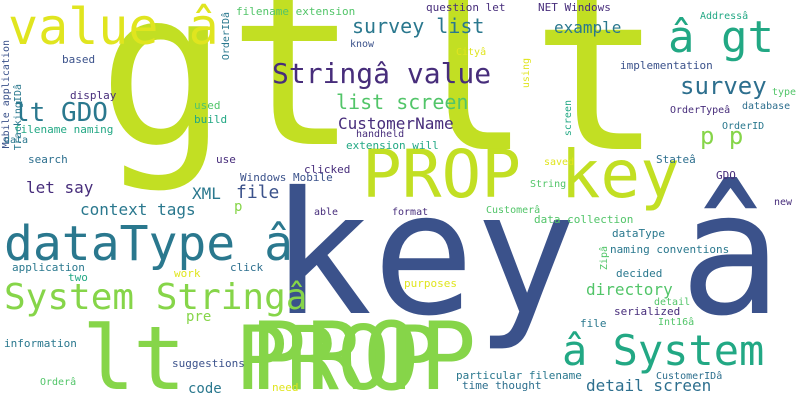  Describe the element at coordinates (700, 110) in the screenshot. I see `cloud-word-ordertype: OrderTypeâ` at that location.